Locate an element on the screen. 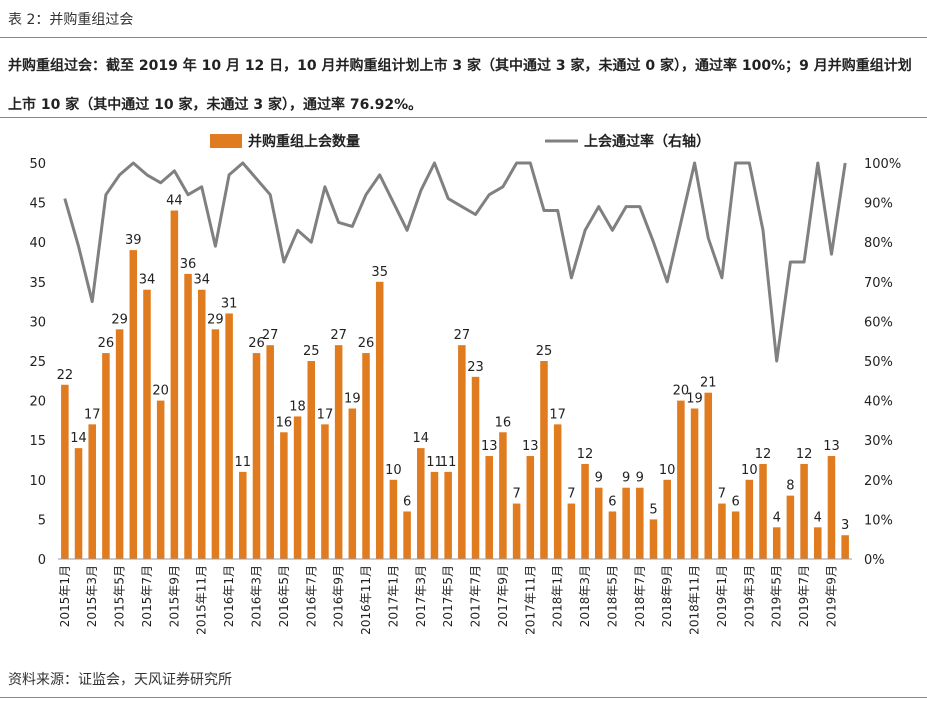 The height and width of the screenshot is (702, 927). x-tick-label: 2019年1月 is located at coordinates (722, 596).